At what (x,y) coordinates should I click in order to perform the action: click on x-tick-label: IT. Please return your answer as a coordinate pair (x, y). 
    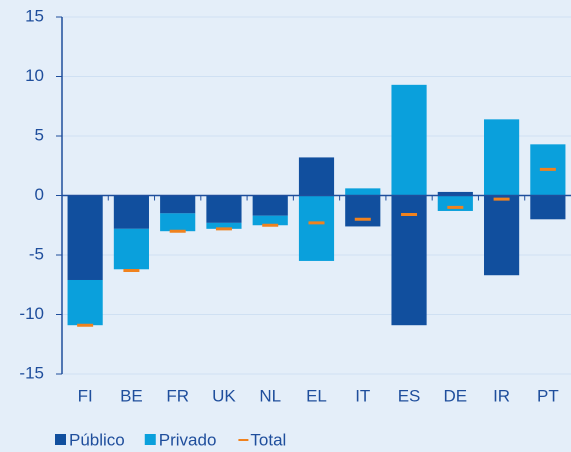
    Looking at the image, I should click on (362, 395).